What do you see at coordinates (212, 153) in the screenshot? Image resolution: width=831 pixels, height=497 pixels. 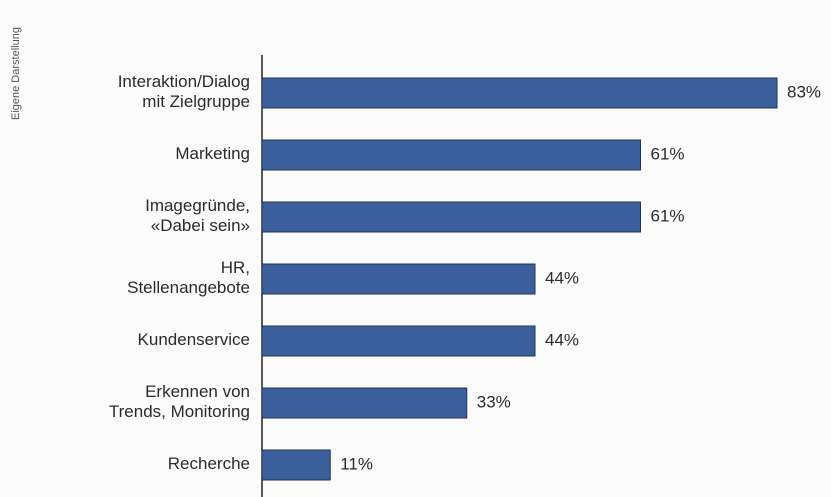 I see `y-tick-label: Marketing` at bounding box center [212, 153].